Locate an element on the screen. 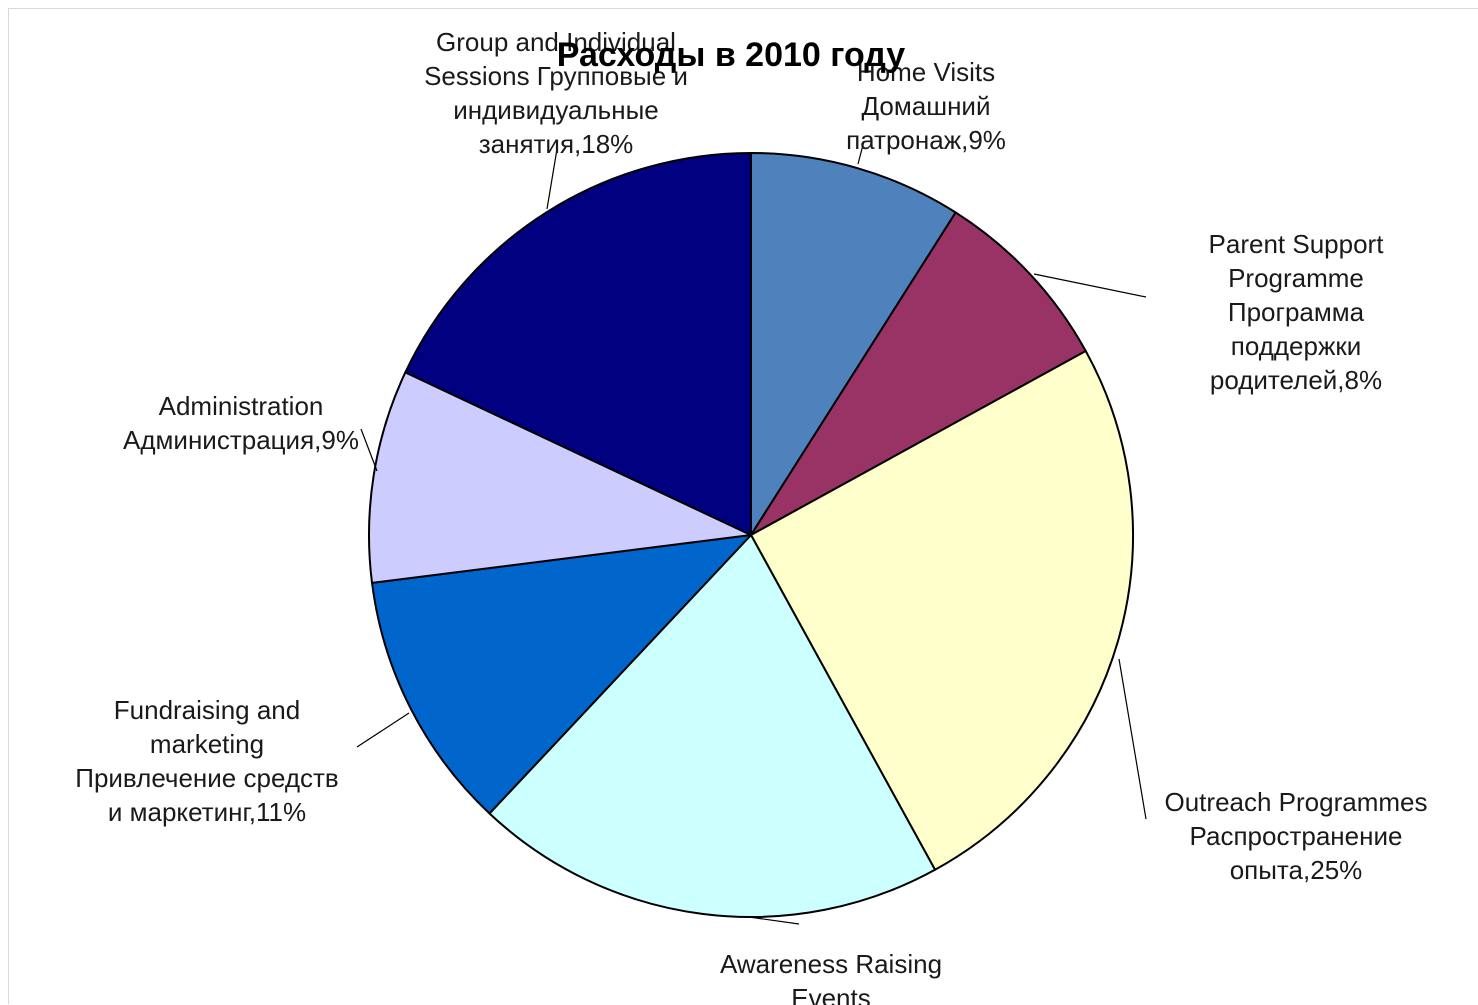 The image size is (1478, 1005). data-label-1-line-2: Домашний is located at coordinates (926, 106).